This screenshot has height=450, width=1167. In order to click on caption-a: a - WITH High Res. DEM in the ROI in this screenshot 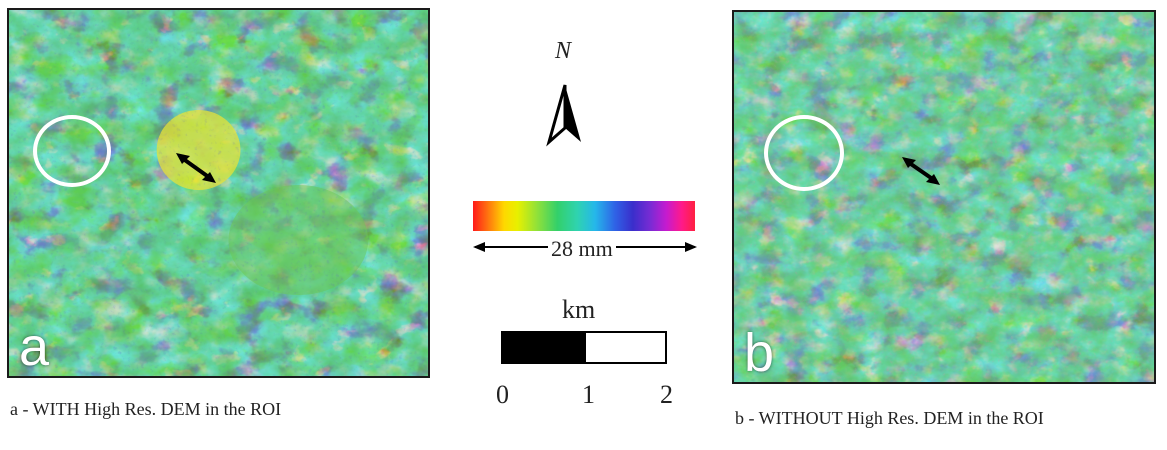, I will do `click(146, 409)`.